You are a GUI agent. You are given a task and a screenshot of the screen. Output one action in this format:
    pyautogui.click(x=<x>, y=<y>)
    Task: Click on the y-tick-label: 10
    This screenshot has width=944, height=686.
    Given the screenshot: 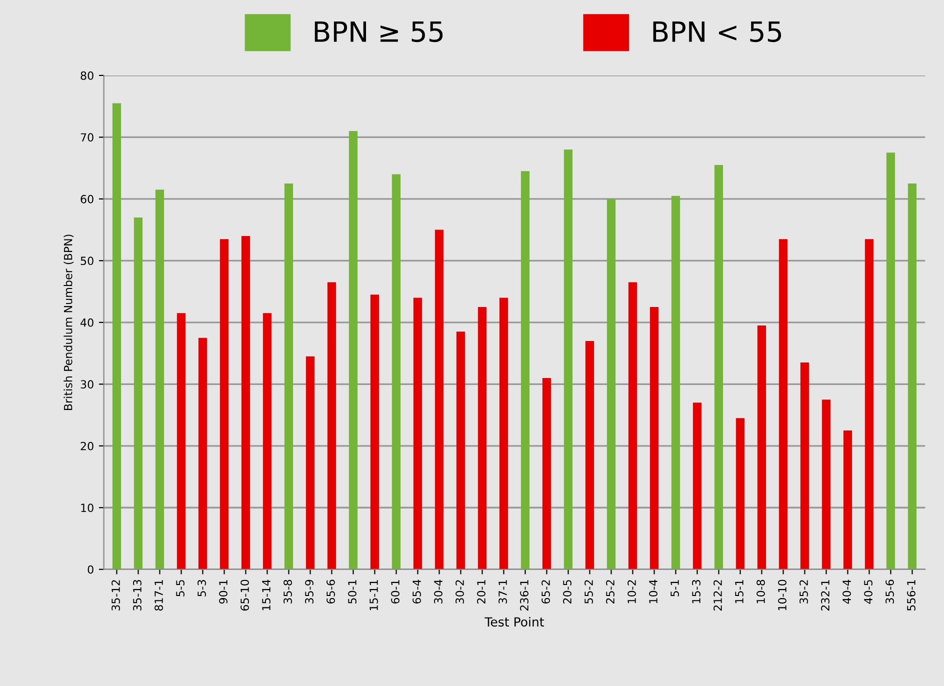 What is the action you would take?
    pyautogui.click(x=87, y=508)
    